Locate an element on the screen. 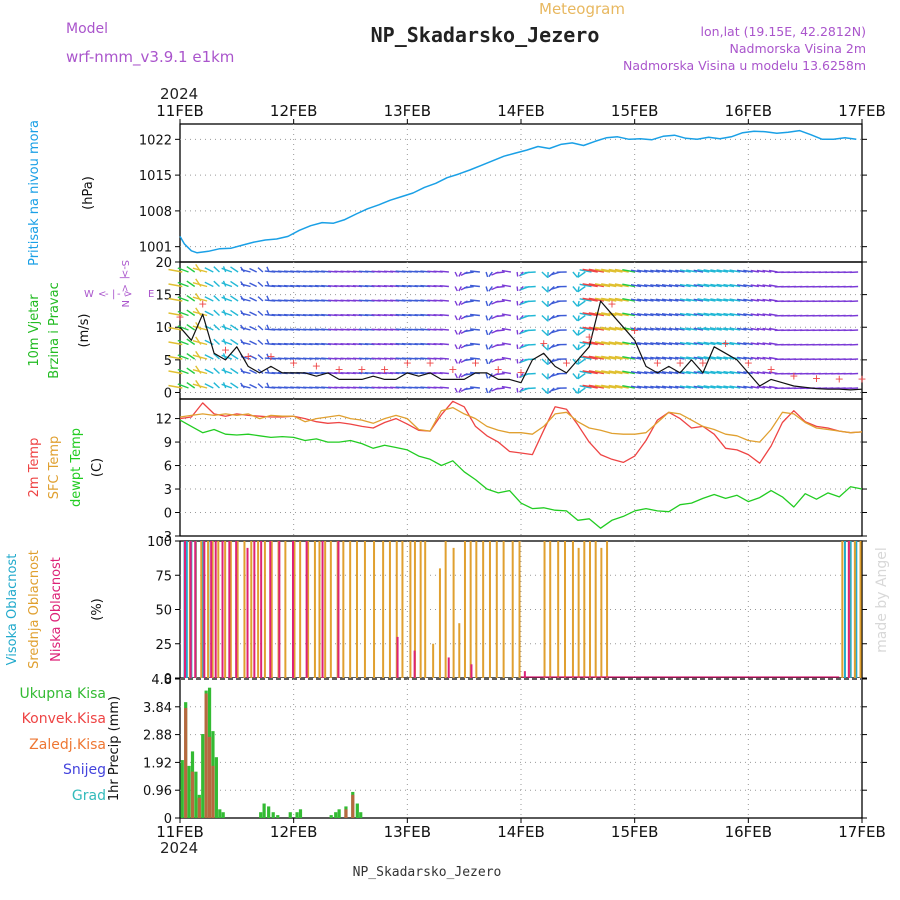 The width and height of the screenshot is (900, 900). footer-title: NP_Skadarsko_Jezero is located at coordinates (427, 872).